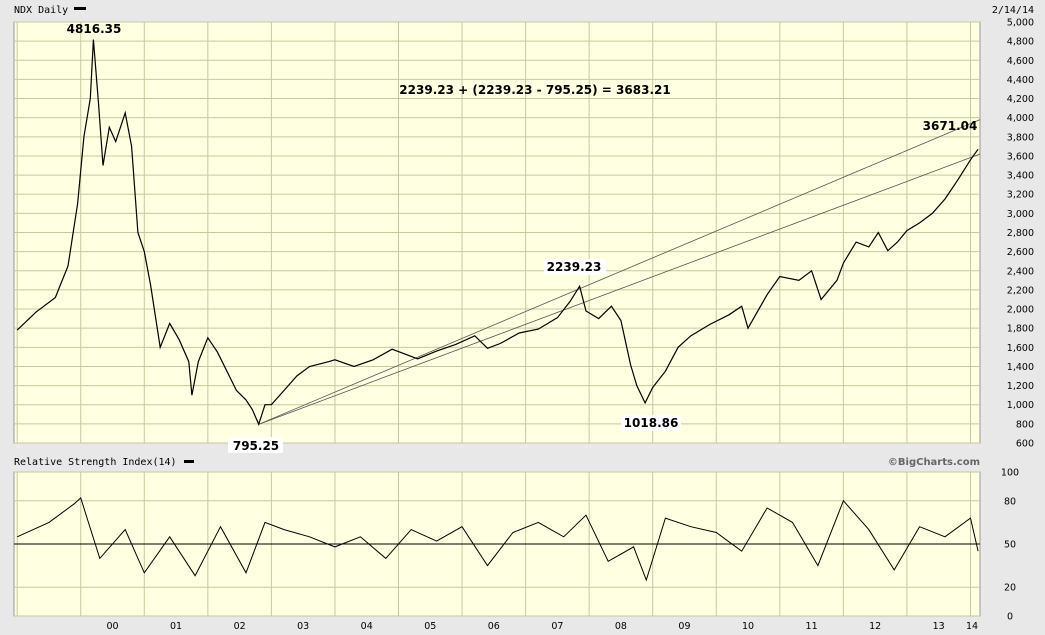  Describe the element at coordinates (1010, 473) in the screenshot. I see `rsi-ytick-label: 100` at that location.